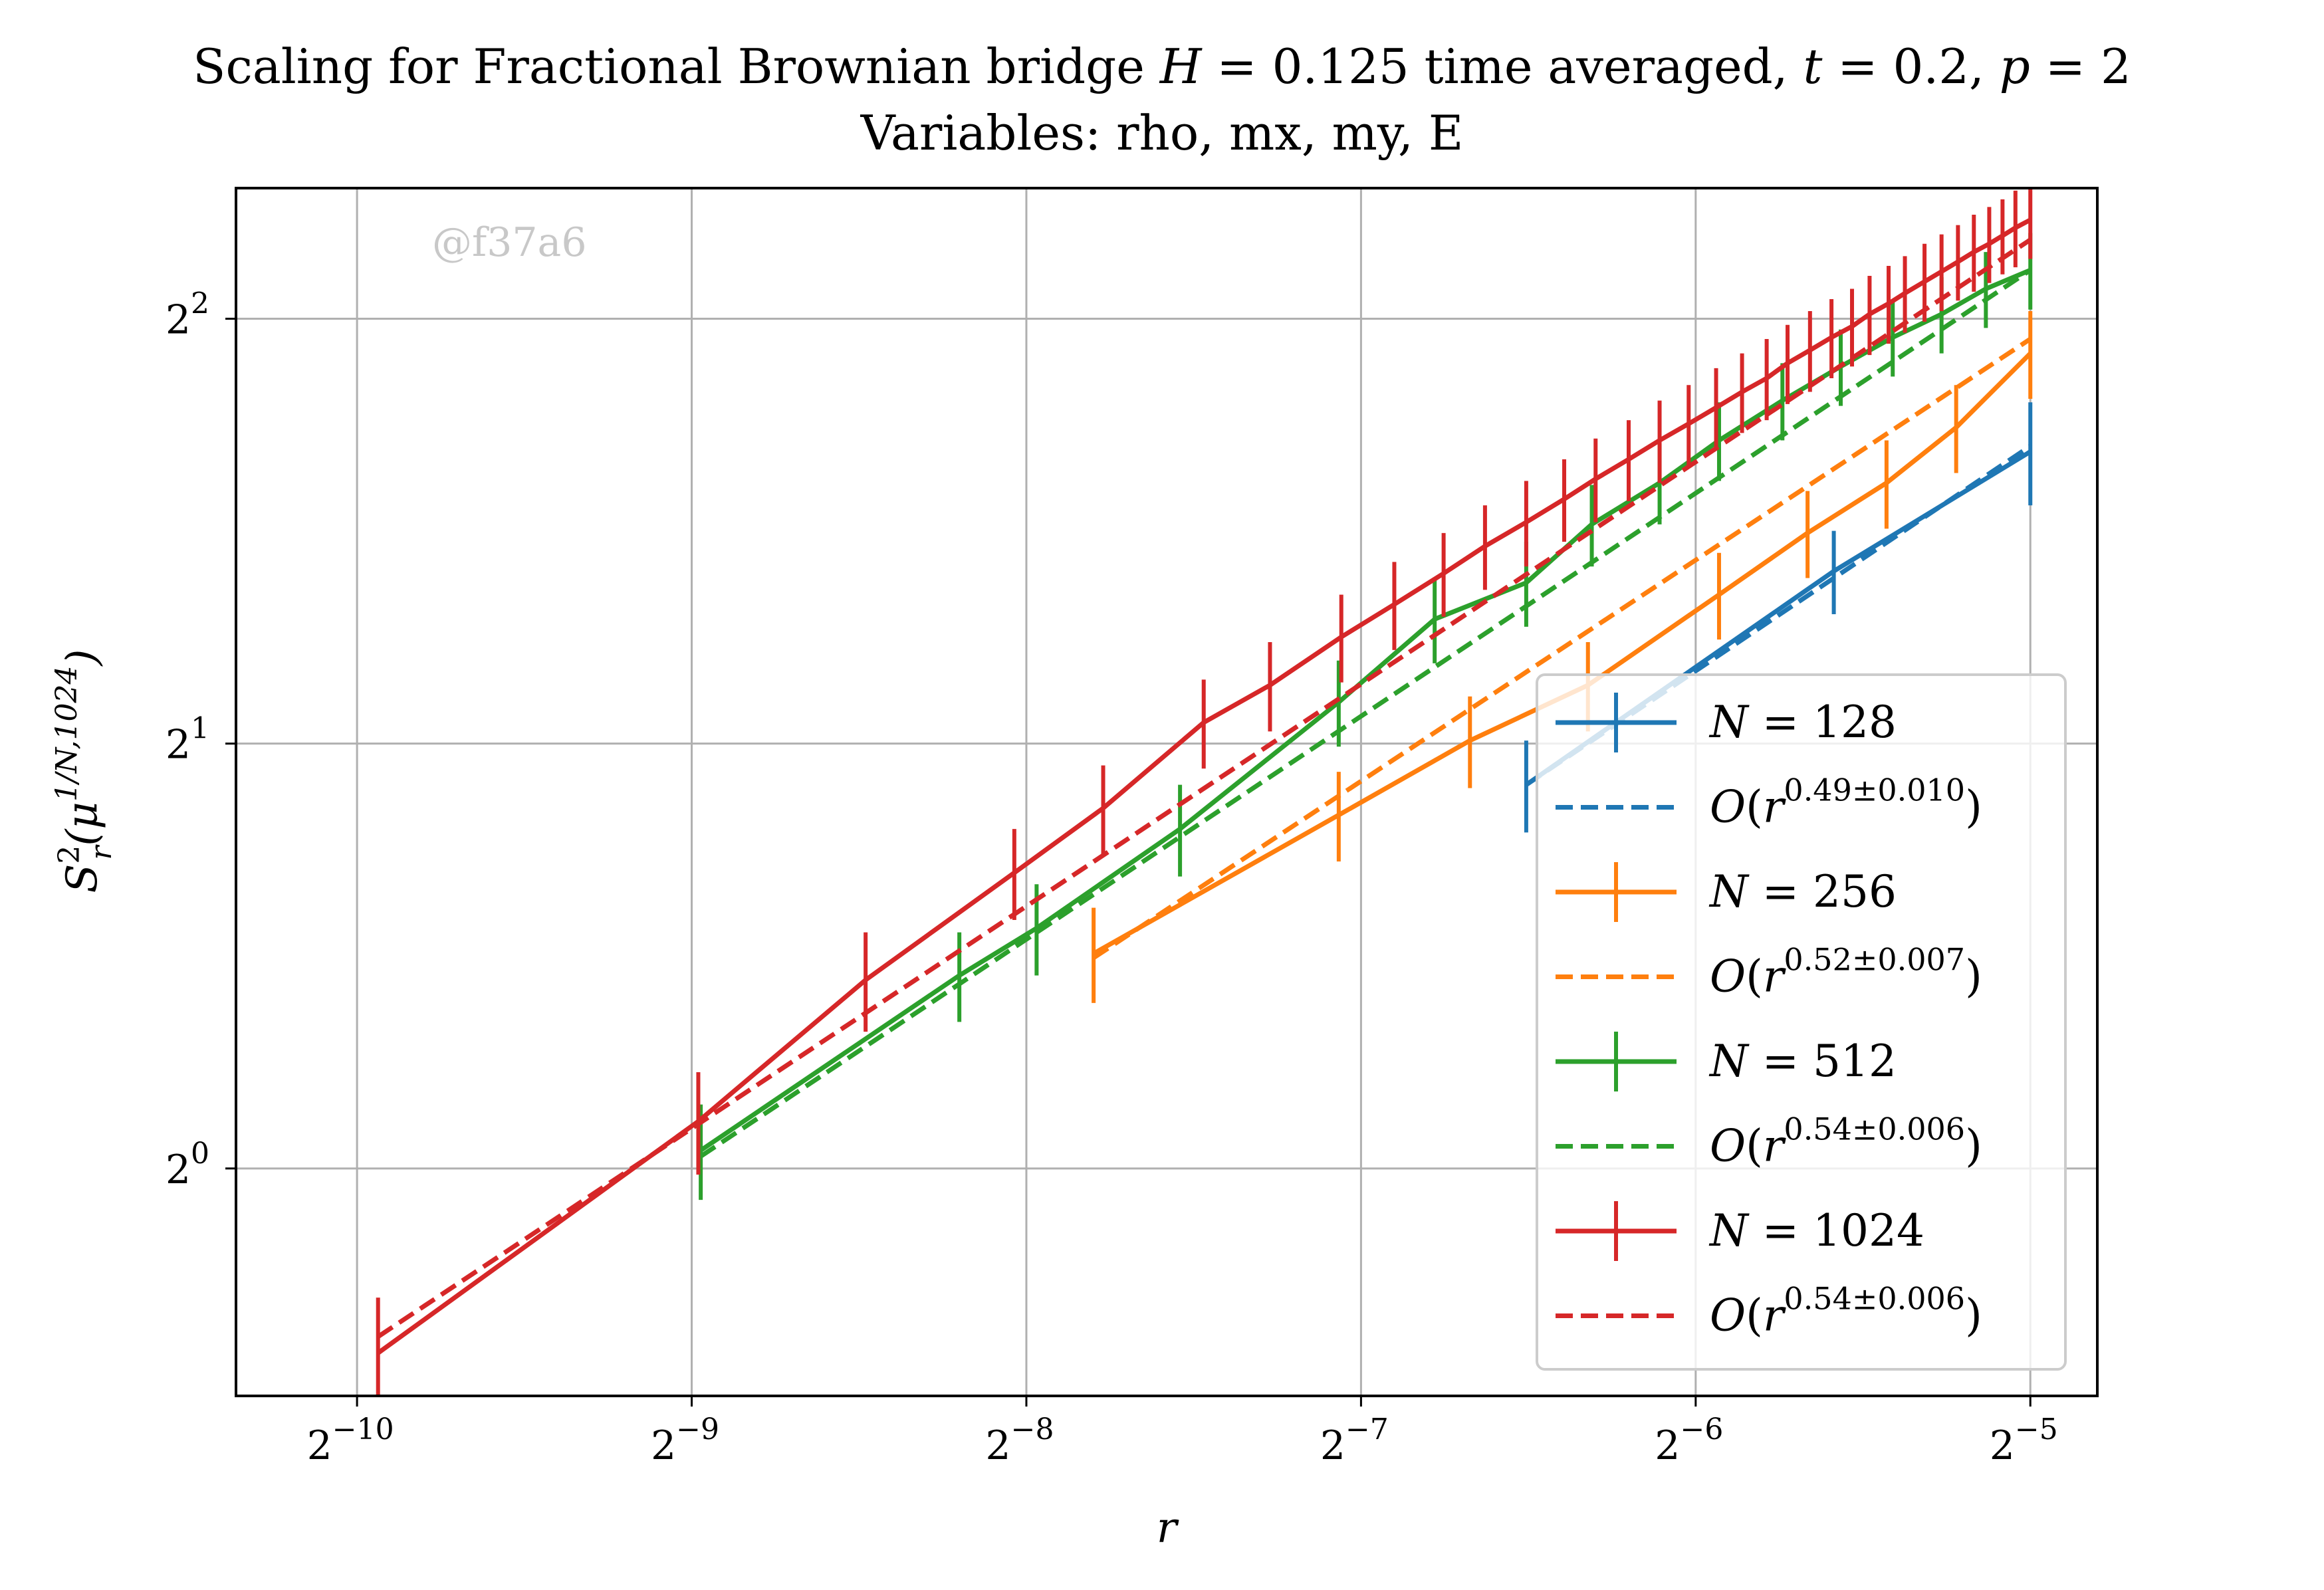 Image resolution: width=2324 pixels, height=1590 pixels. Describe the element at coordinates (1802, 891) in the screenshot. I see `legend-label: N = 256` at that location.